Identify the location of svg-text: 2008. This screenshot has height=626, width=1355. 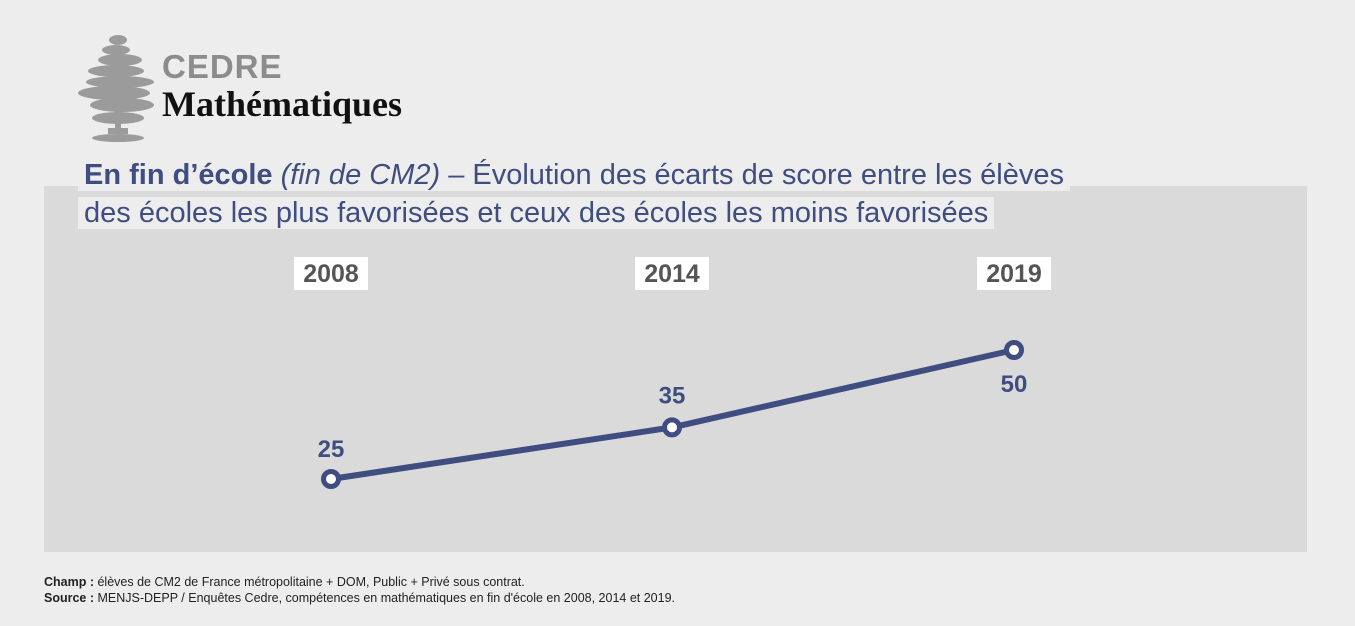
(331, 274).